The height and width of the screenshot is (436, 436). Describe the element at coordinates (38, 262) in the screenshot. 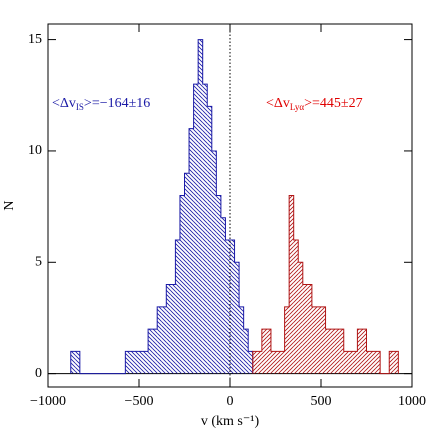

I see `y-tick-label: 5` at that location.